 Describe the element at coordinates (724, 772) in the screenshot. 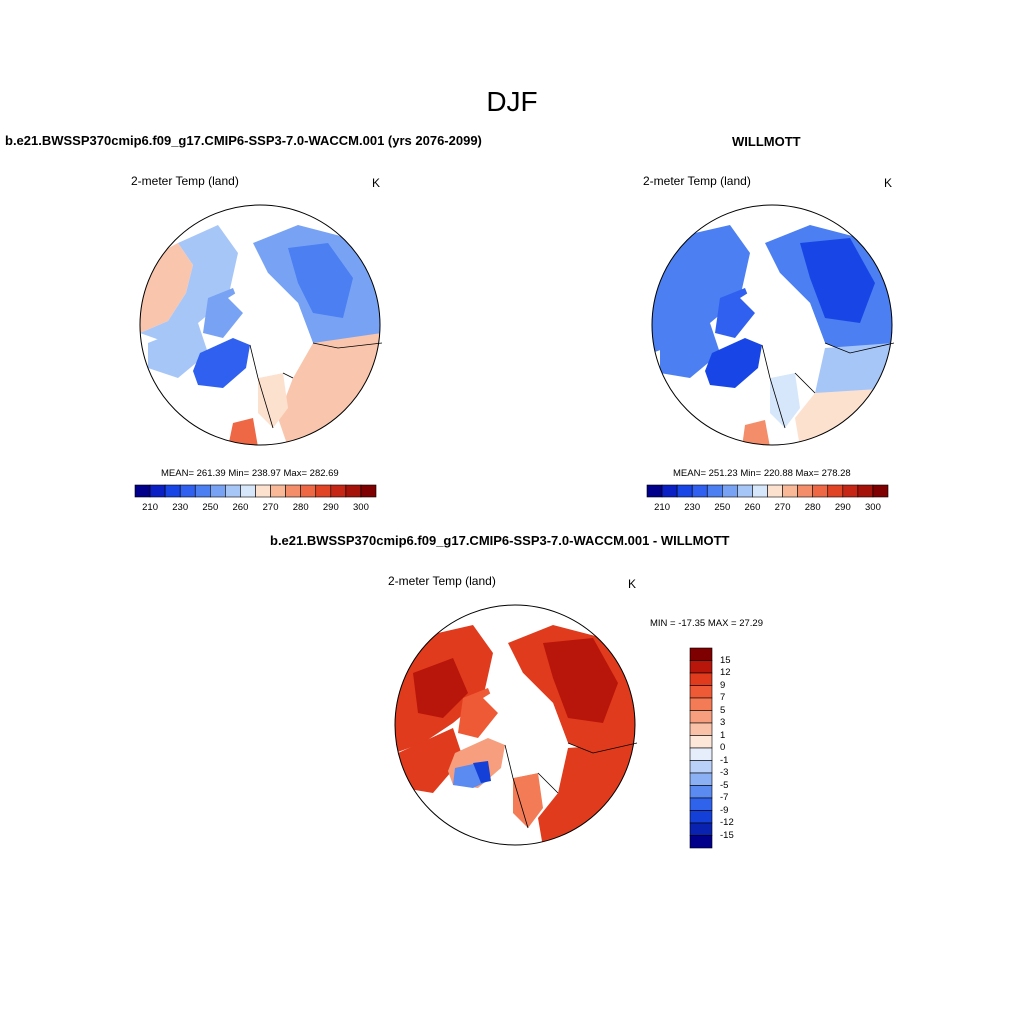

I see `colorbar-label: -3` at that location.